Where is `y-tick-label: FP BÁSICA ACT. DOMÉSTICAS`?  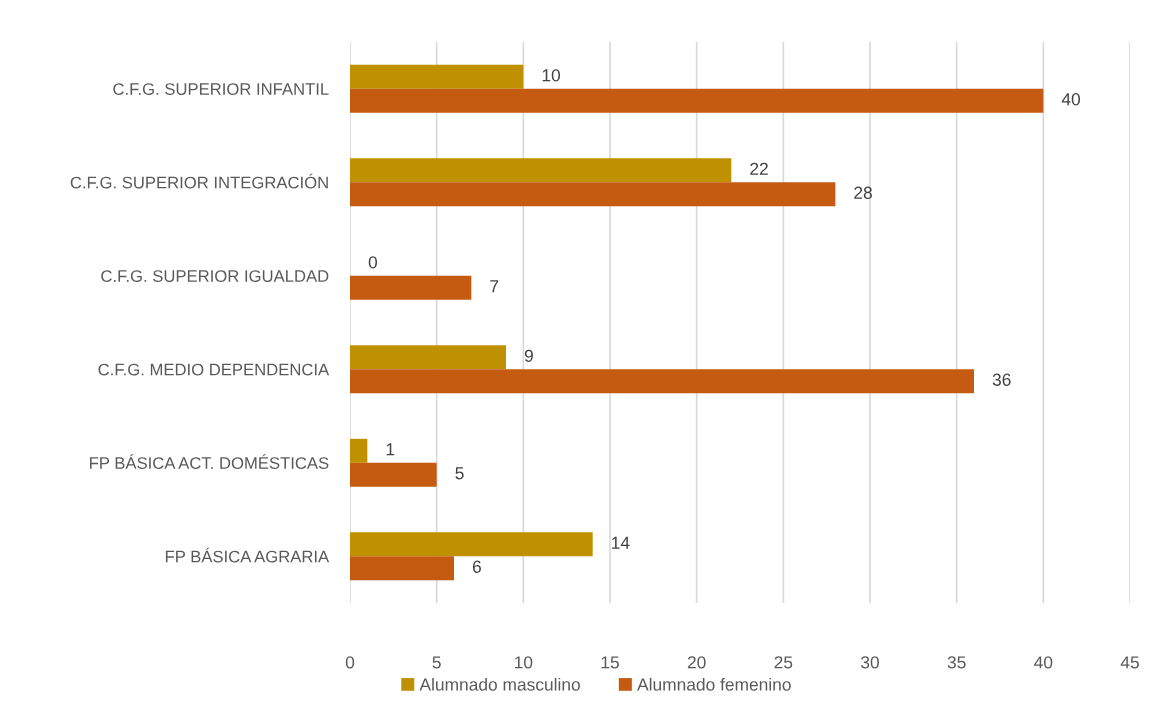
y-tick-label: FP BÁSICA ACT. DOMÉSTICAS is located at coordinates (209, 461).